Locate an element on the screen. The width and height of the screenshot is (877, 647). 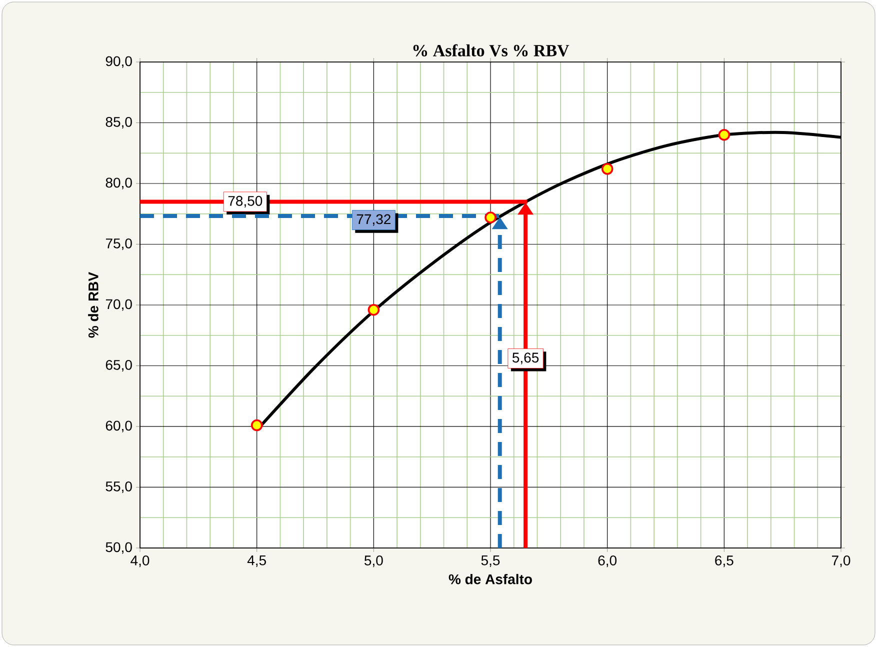
y-tick-label: 75,0 is located at coordinates (119, 244).